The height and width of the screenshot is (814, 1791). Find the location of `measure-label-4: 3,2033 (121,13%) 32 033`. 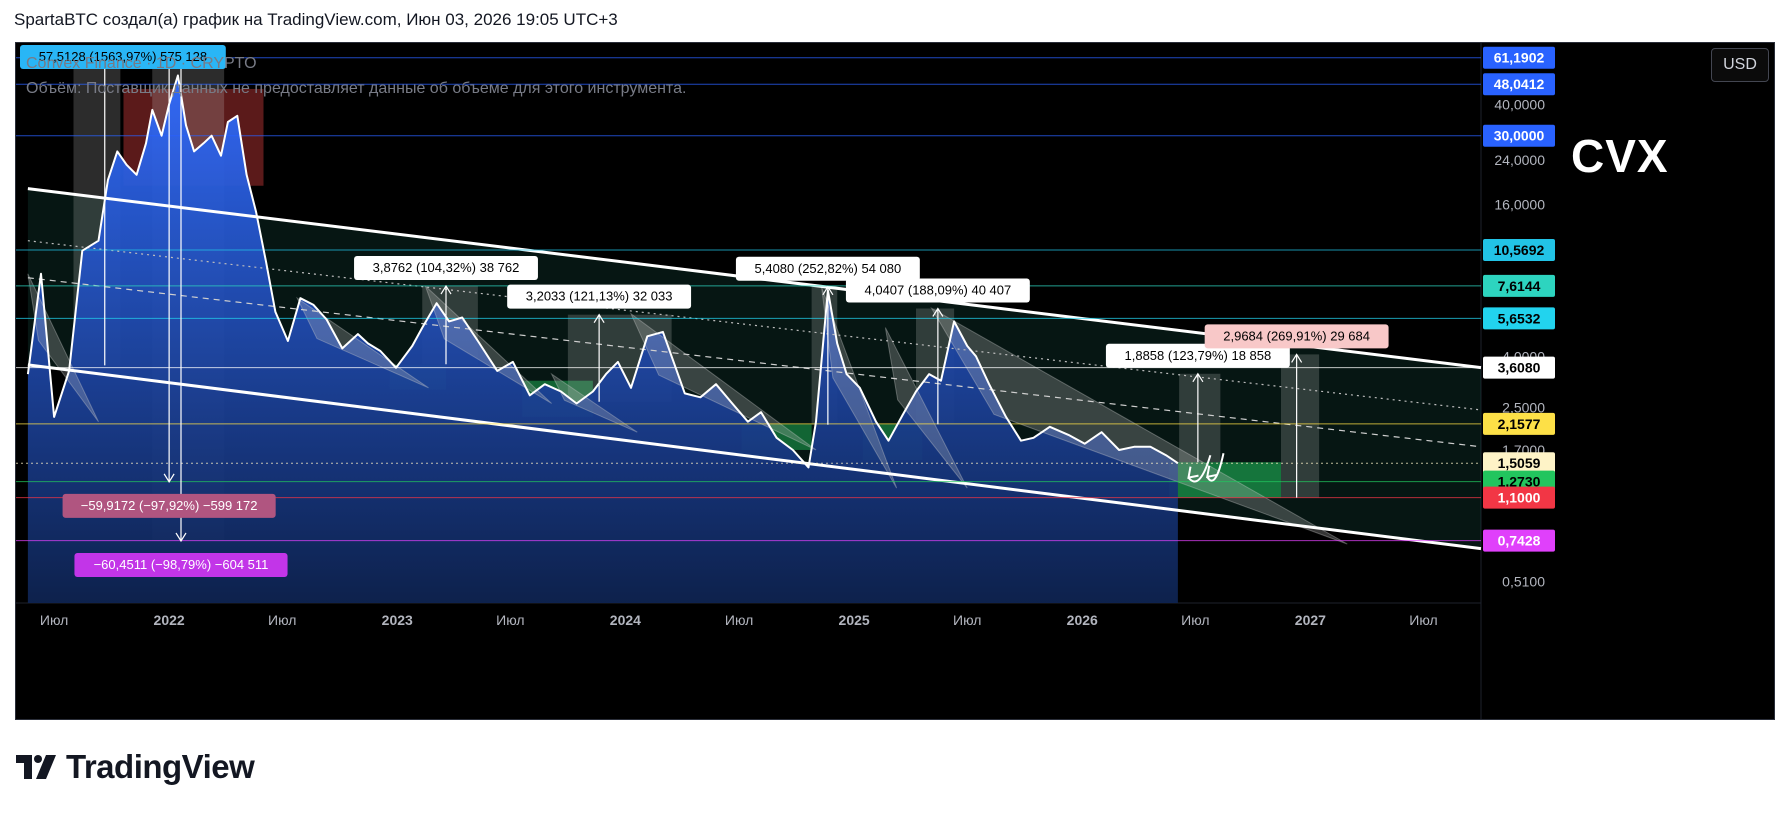

measure-label-4: 3,2033 (121,13%) 32 033 is located at coordinates (599, 296).